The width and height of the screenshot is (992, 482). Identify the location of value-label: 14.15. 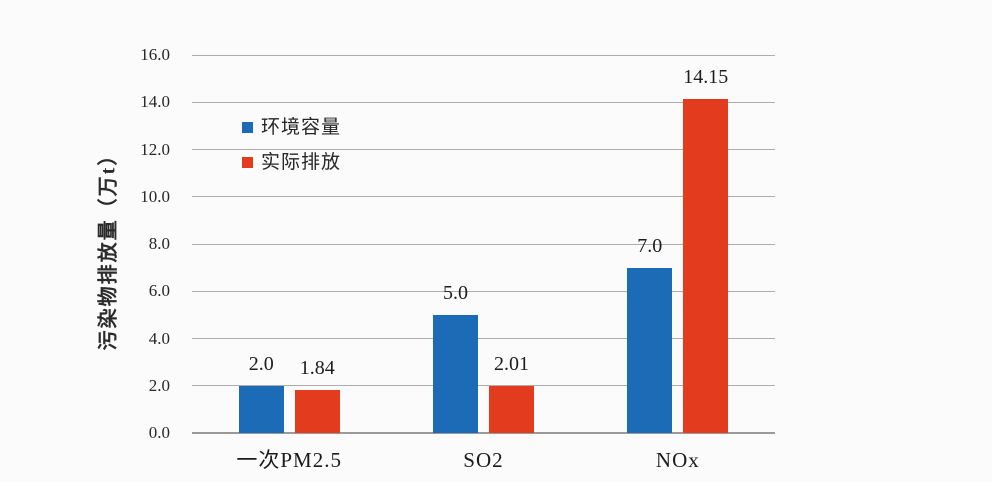
(706, 76).